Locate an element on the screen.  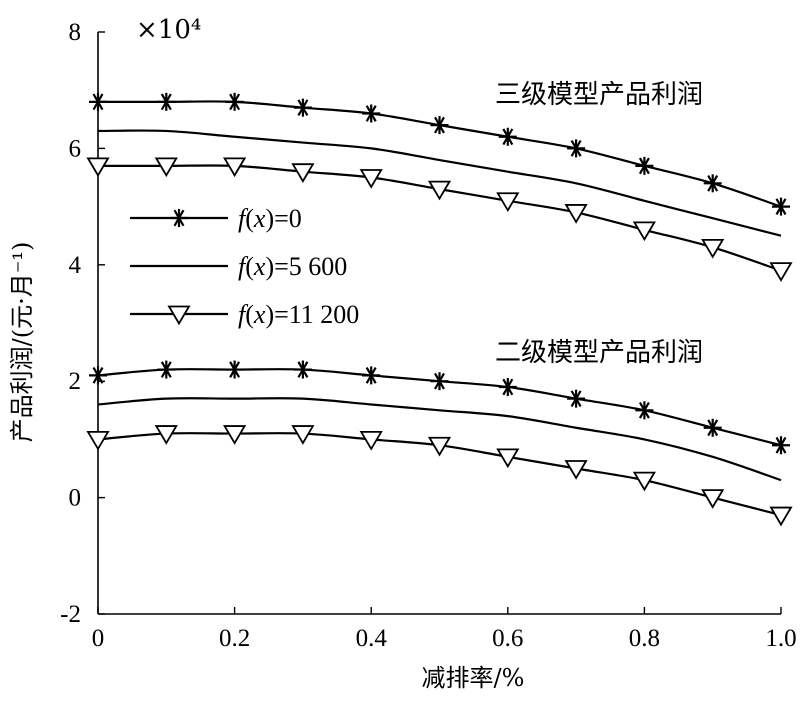
legend-item: f(x)=11 200 is located at coordinates (244, 314).